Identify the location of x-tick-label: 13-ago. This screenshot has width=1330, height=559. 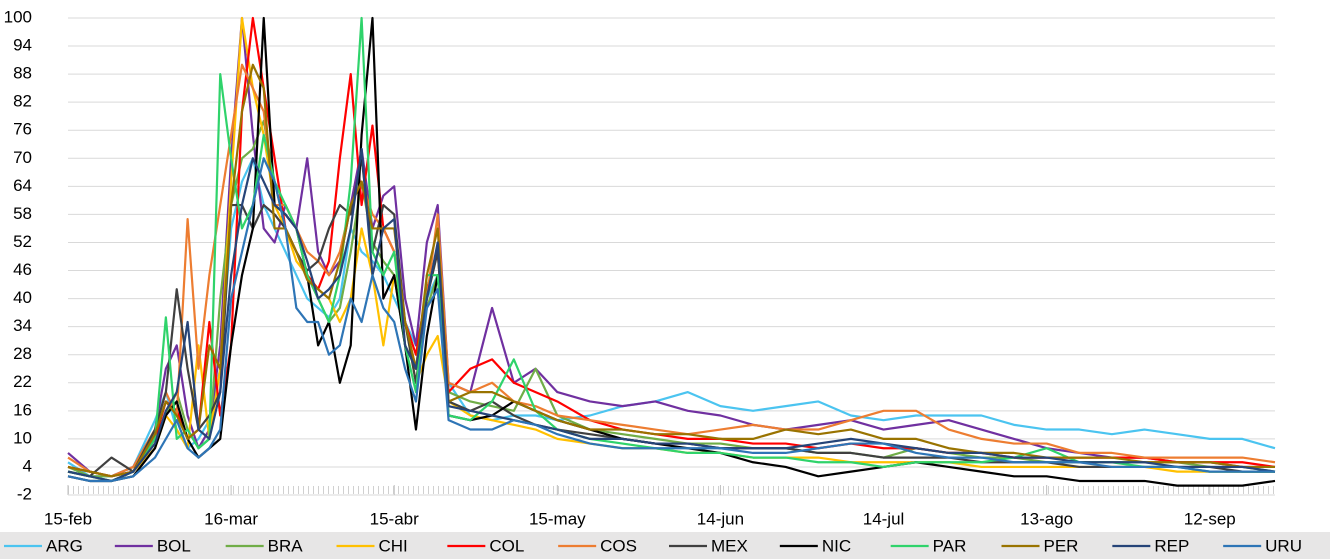
(1046, 518).